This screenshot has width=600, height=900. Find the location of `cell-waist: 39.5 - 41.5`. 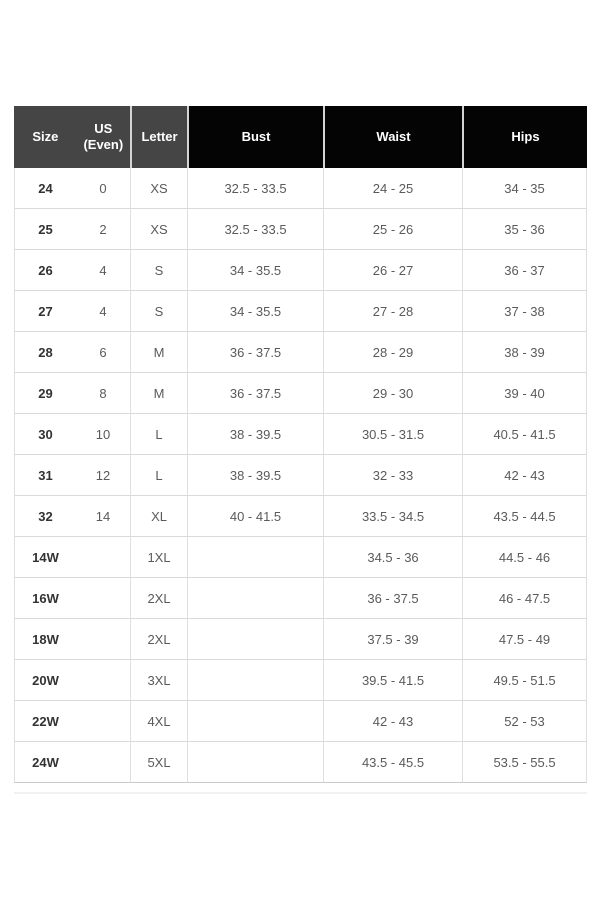

cell-waist: 39.5 - 41.5 is located at coordinates (393, 680).